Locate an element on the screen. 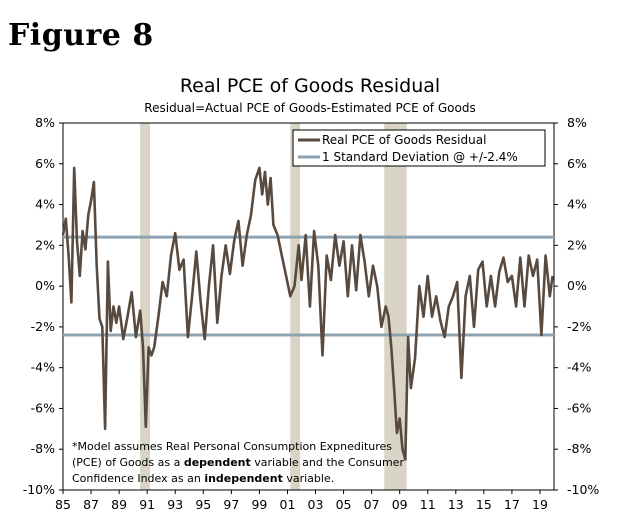  y-tick-label-left: -4% is located at coordinates (43, 367).